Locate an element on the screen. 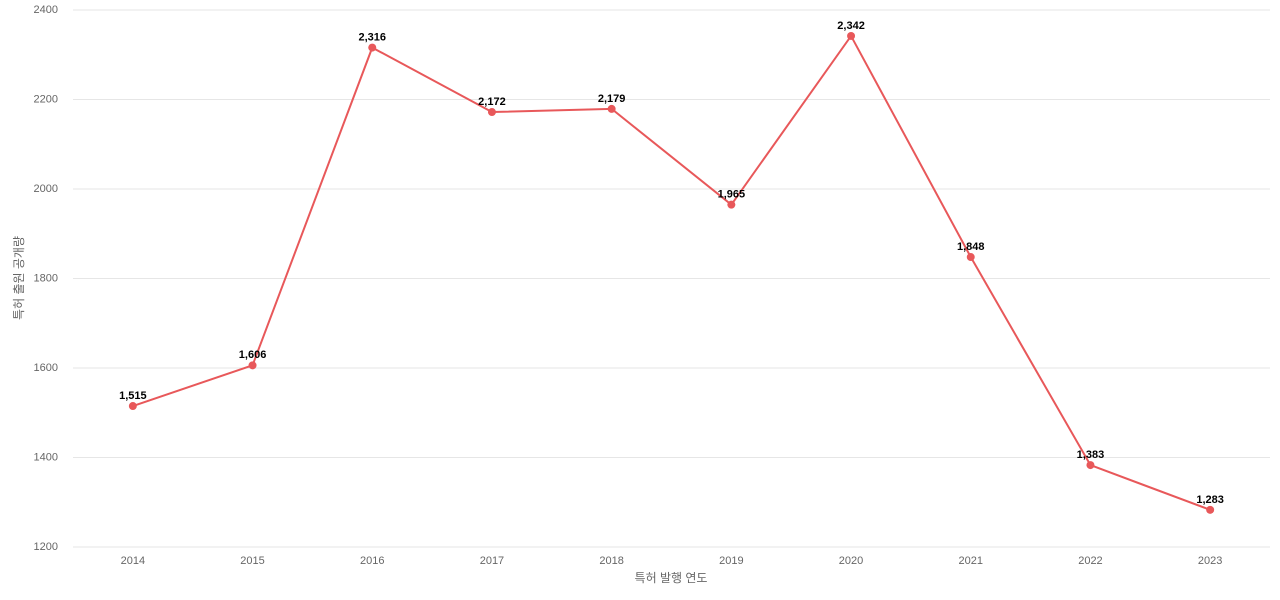 Image resolution: width=1280 pixels, height=600 pixels. x-tick-label: 2016 is located at coordinates (372, 561).